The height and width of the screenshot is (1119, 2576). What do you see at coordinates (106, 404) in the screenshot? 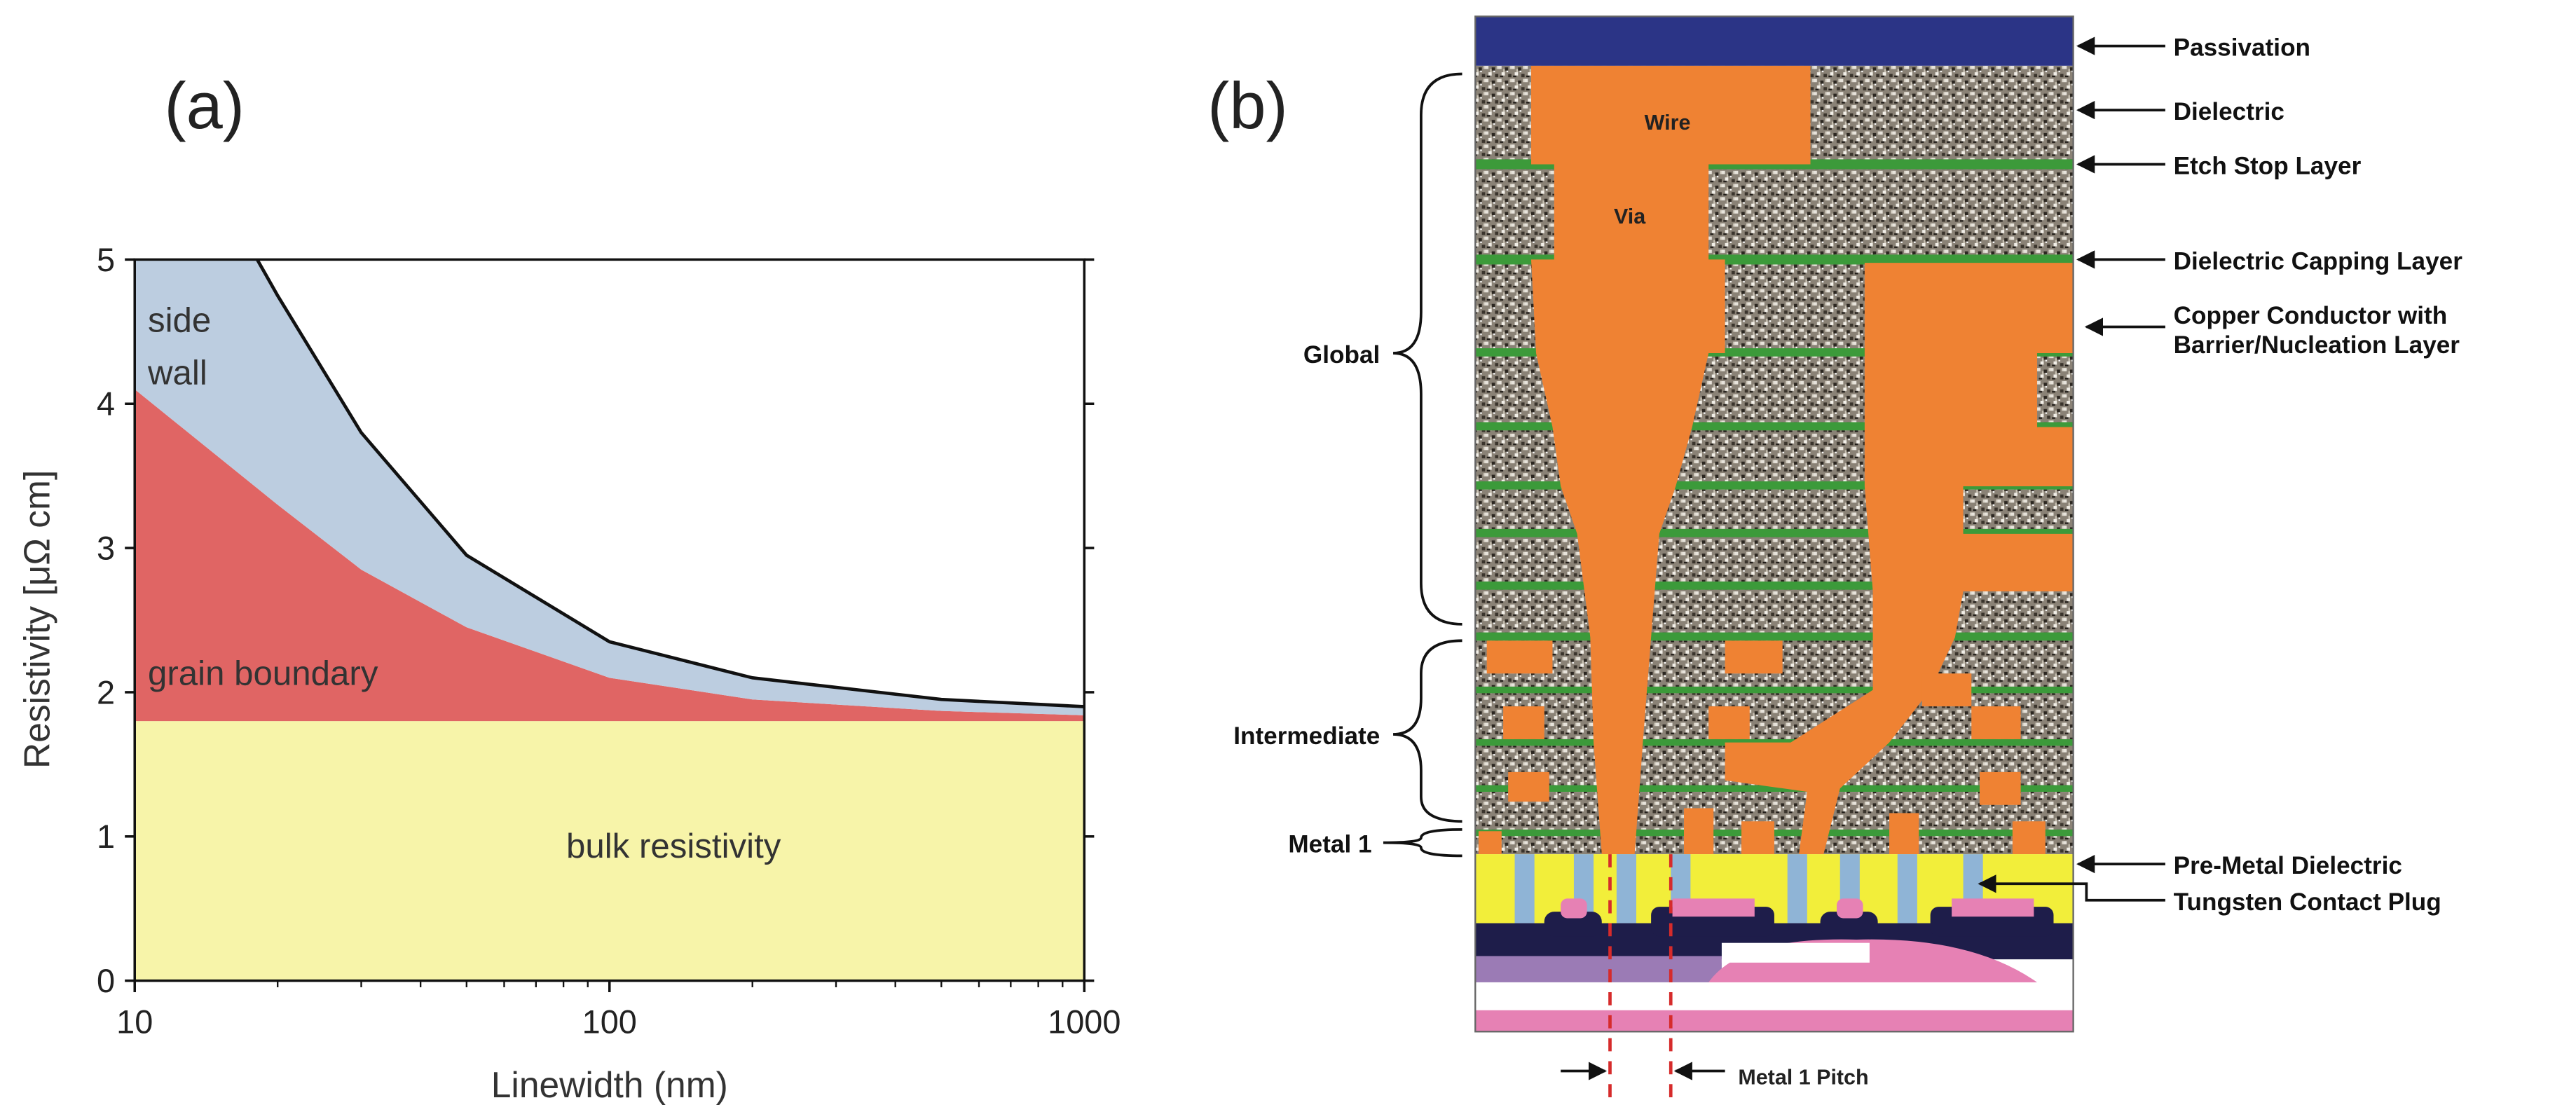
I see `y-tick-label: 4` at bounding box center [106, 404].